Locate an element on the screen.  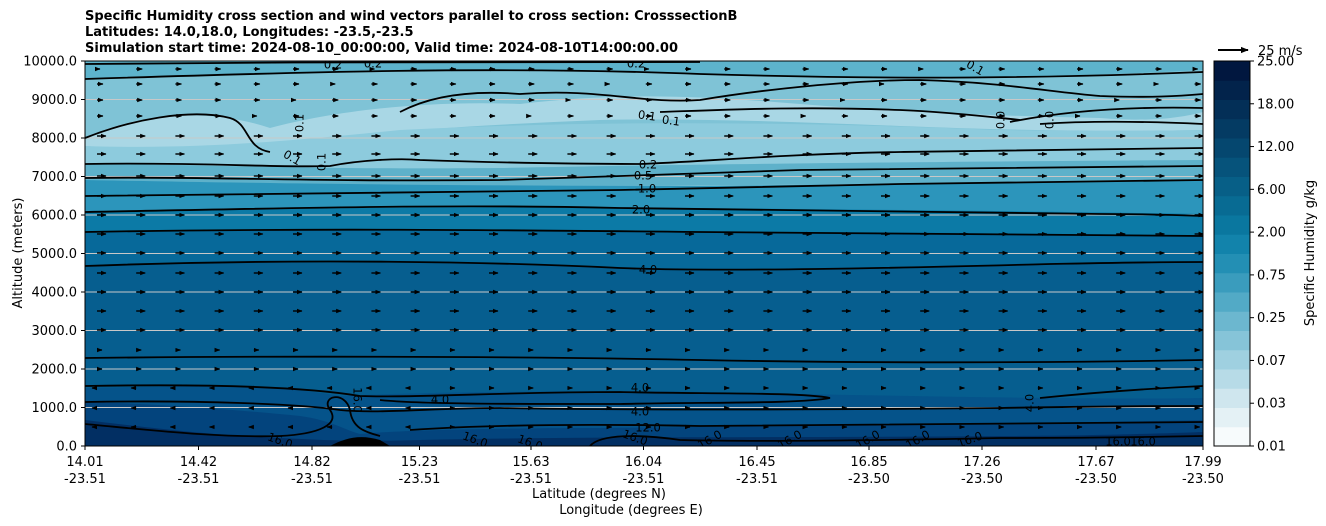
y-tick-label: 5000.0 is located at coordinates (55, 254).